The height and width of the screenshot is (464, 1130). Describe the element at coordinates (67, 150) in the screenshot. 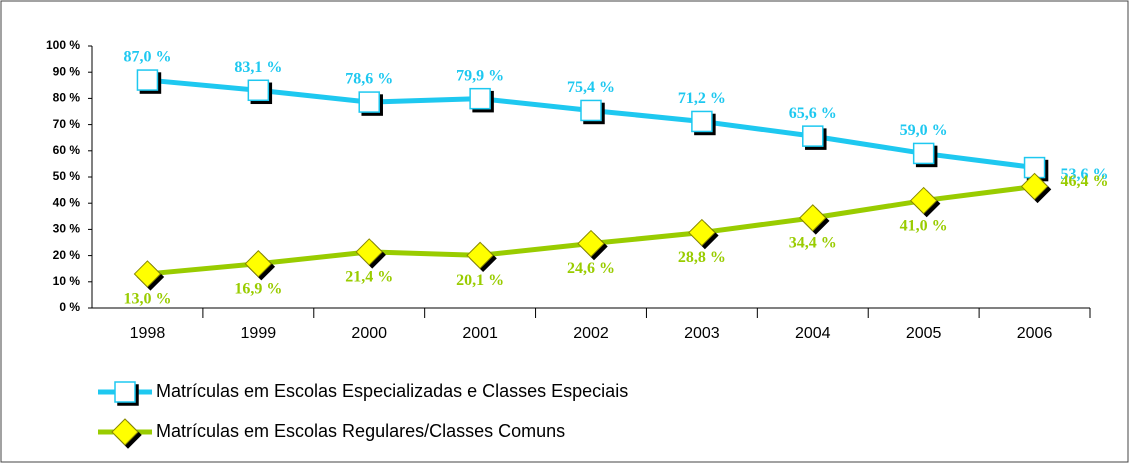

I see `y-tick-label: 60 %` at that location.